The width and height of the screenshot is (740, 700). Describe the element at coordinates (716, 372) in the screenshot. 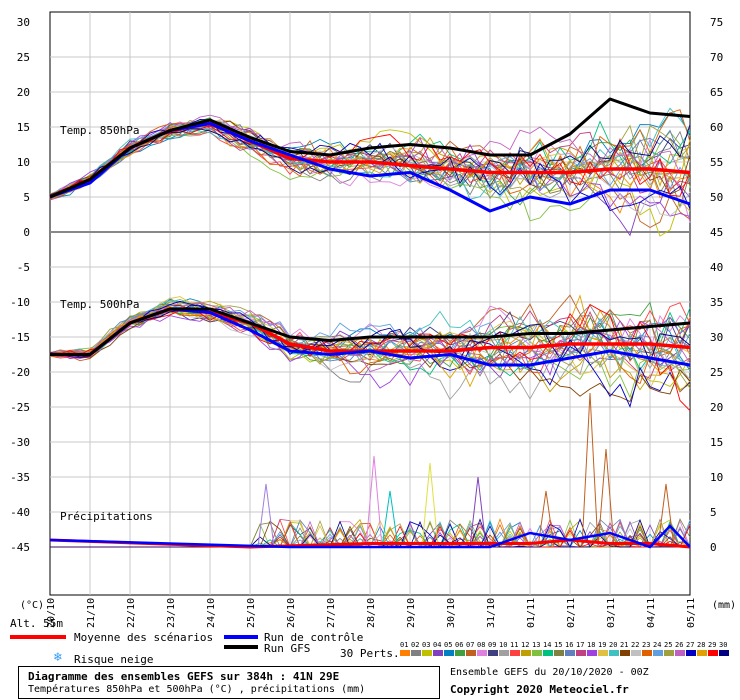

I see `right-tick-label: 25` at that location.